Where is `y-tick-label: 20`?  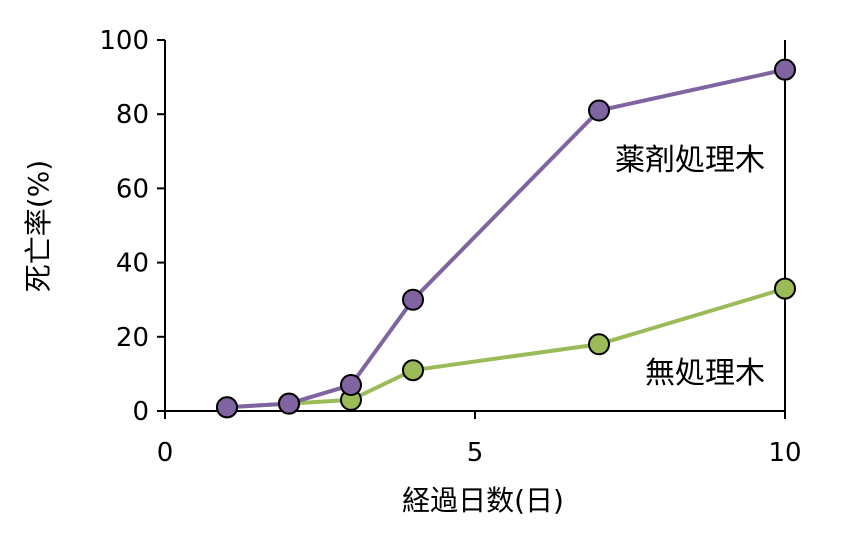 y-tick-label: 20 is located at coordinates (132, 338).